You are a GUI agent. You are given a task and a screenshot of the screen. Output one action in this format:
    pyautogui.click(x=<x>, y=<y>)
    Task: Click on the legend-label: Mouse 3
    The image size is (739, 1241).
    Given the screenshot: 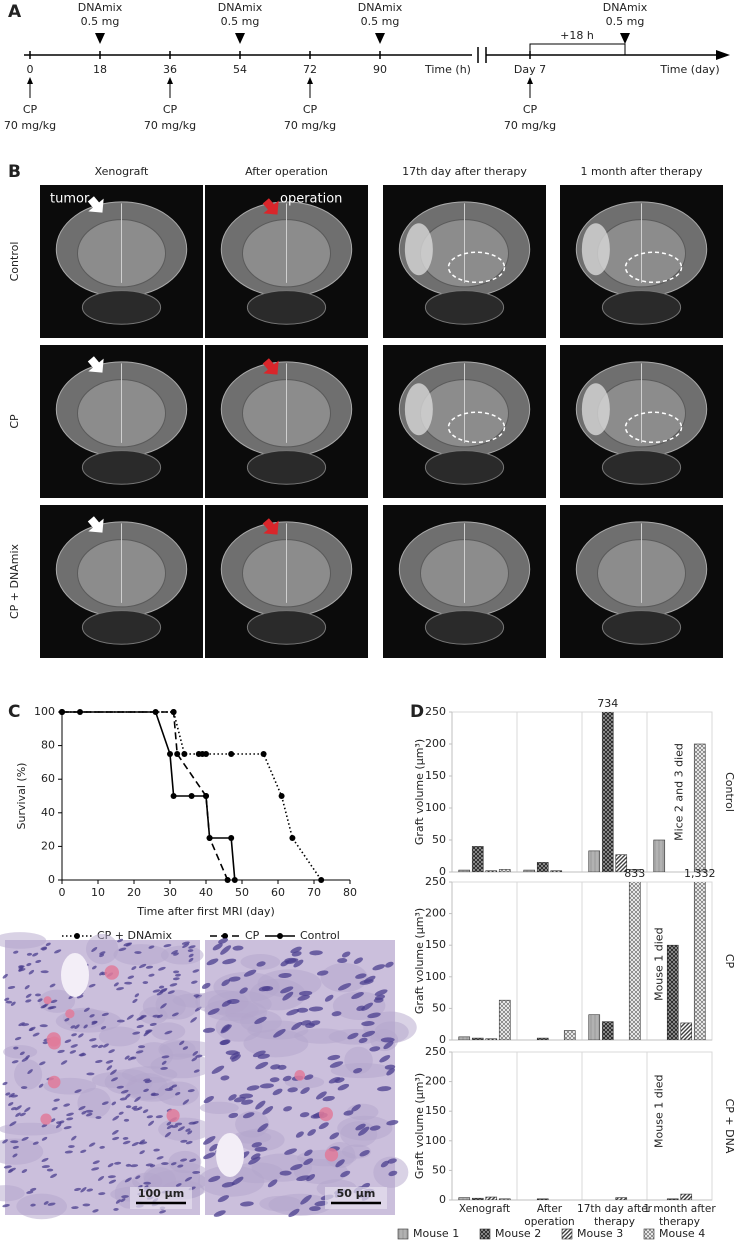 What is the action you would take?
    pyautogui.click(x=600, y=1233)
    